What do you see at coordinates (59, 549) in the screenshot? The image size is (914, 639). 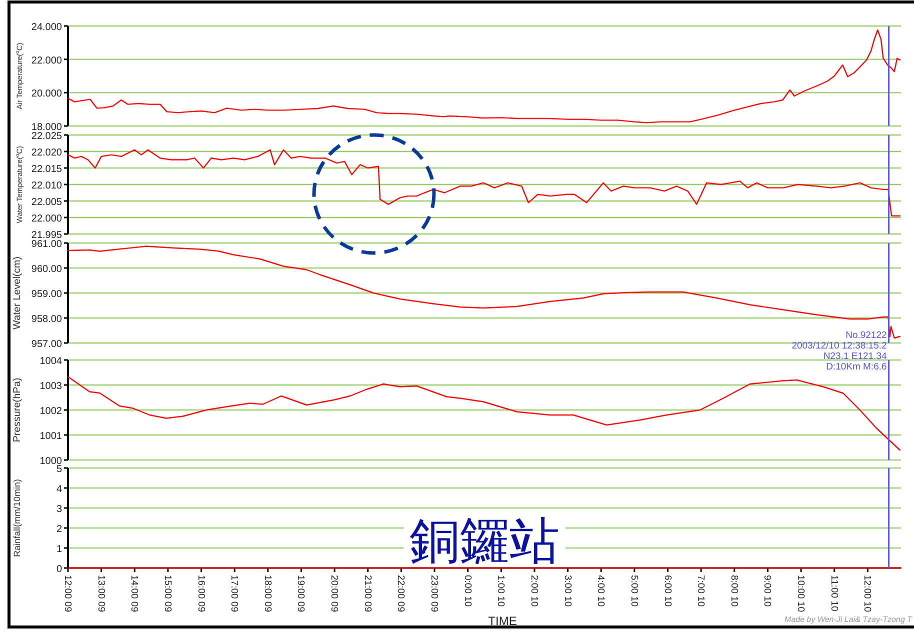 I see `y-tick-label: 1` at bounding box center [59, 549].